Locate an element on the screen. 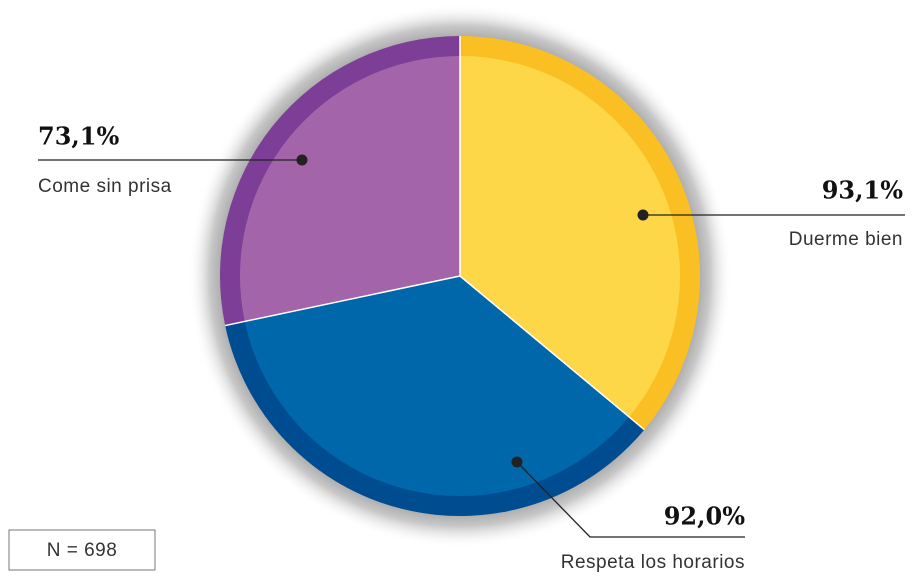 The width and height of the screenshot is (914, 580). leader-line is located at coordinates (630, 499).